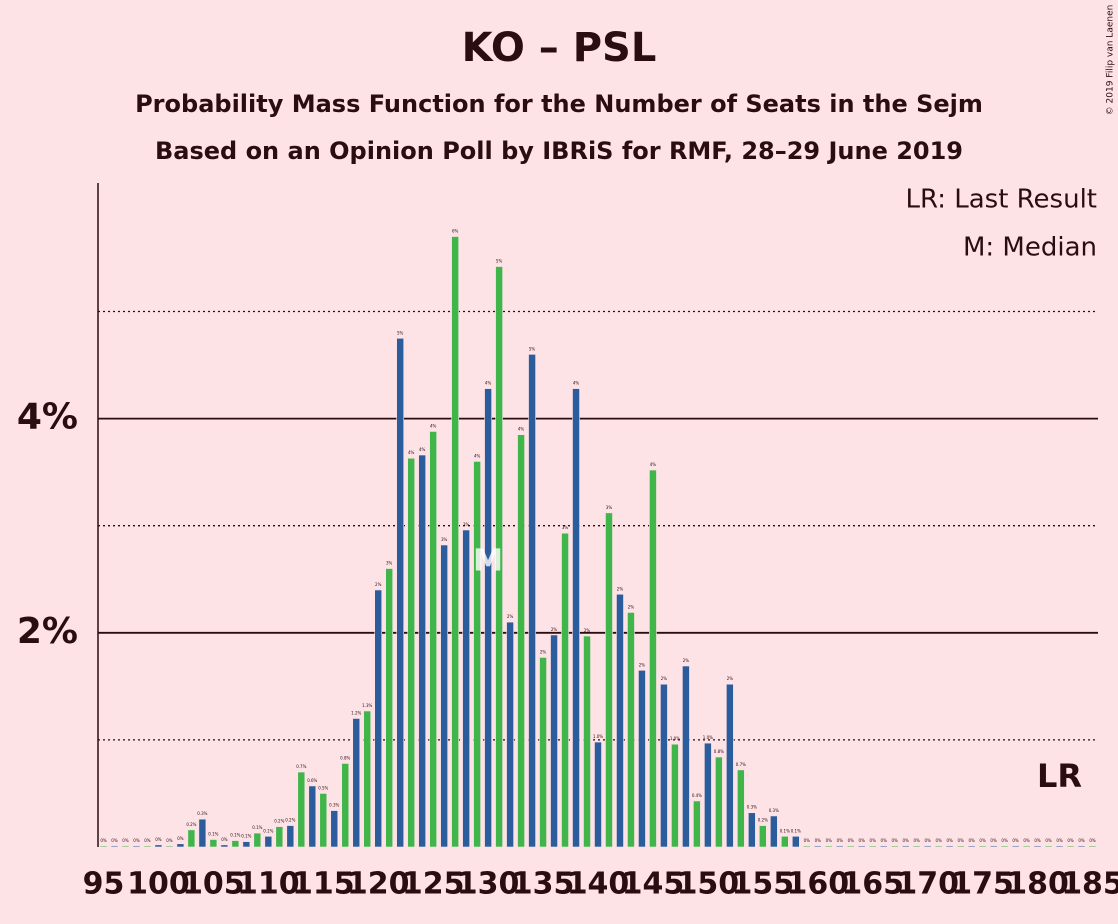  What do you see at coordinates (927, 884) in the screenshot?
I see `x-tick-label: 170` at bounding box center [927, 884].